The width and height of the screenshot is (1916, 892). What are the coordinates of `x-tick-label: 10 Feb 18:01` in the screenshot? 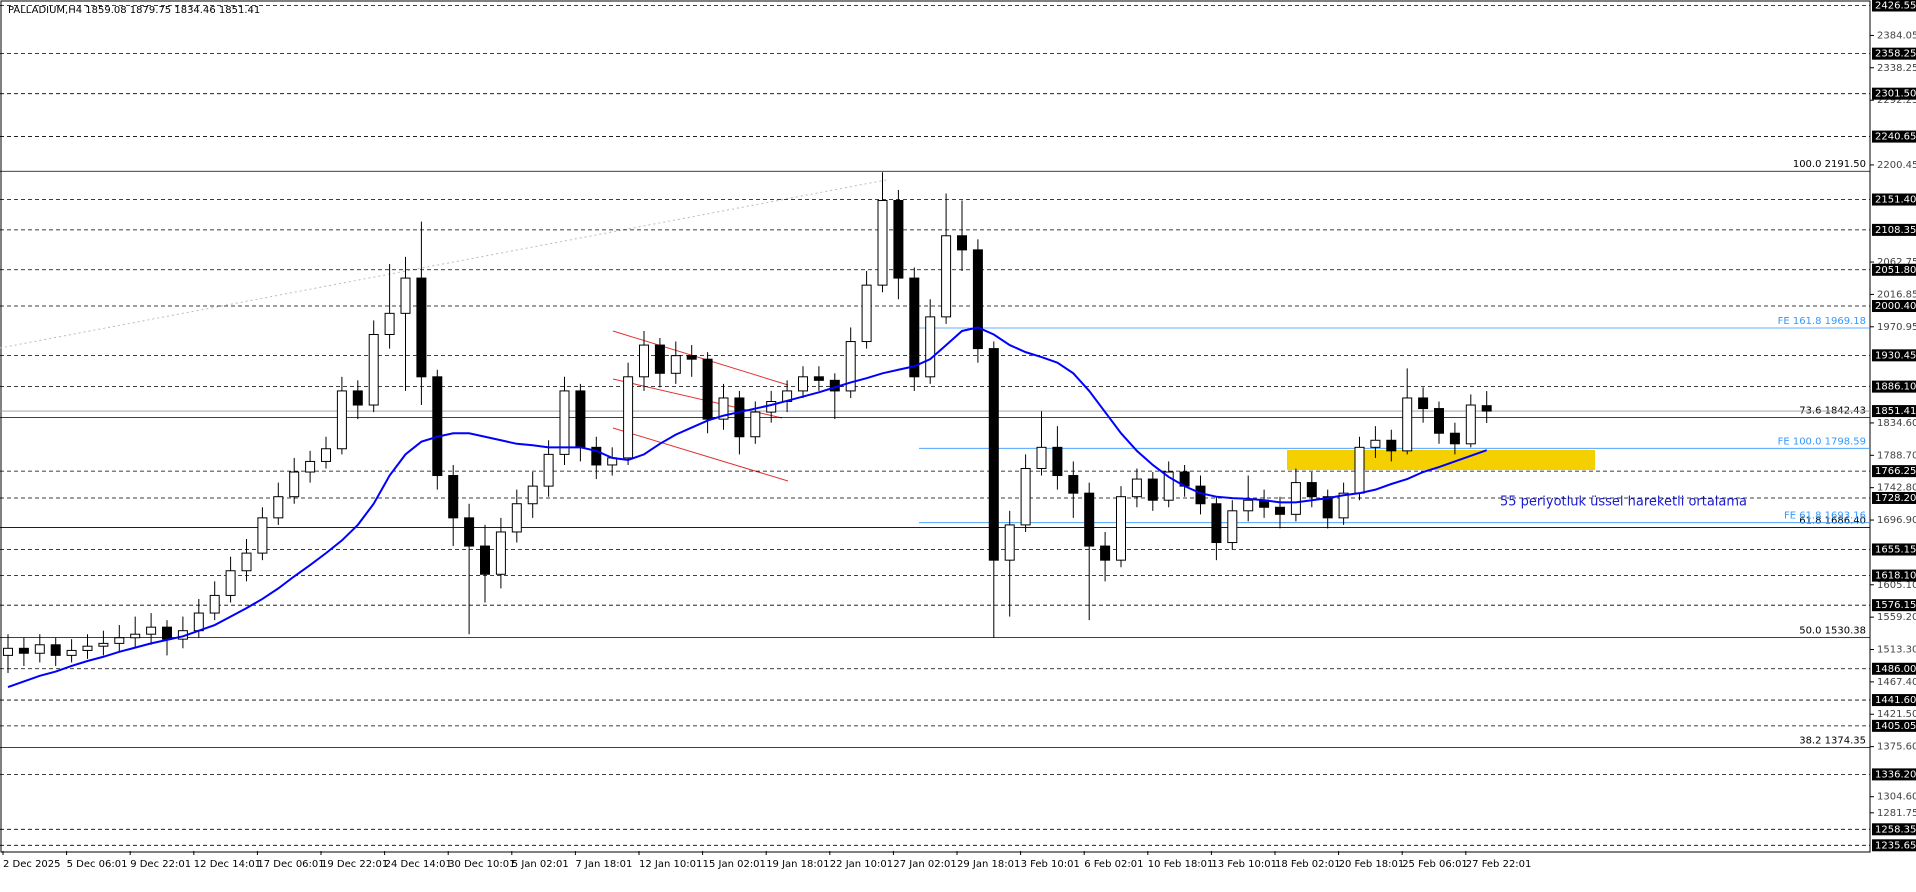 It's located at (1181, 864).